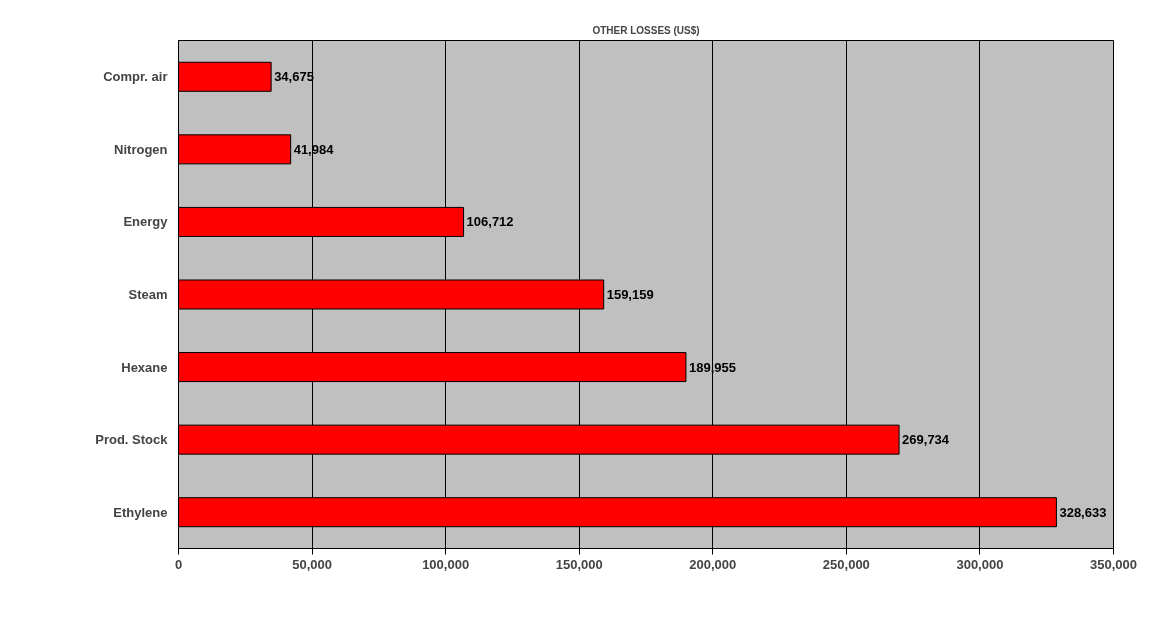 This screenshot has width=1153, height=618. I want to click on data-label: 269,734, so click(926, 440).